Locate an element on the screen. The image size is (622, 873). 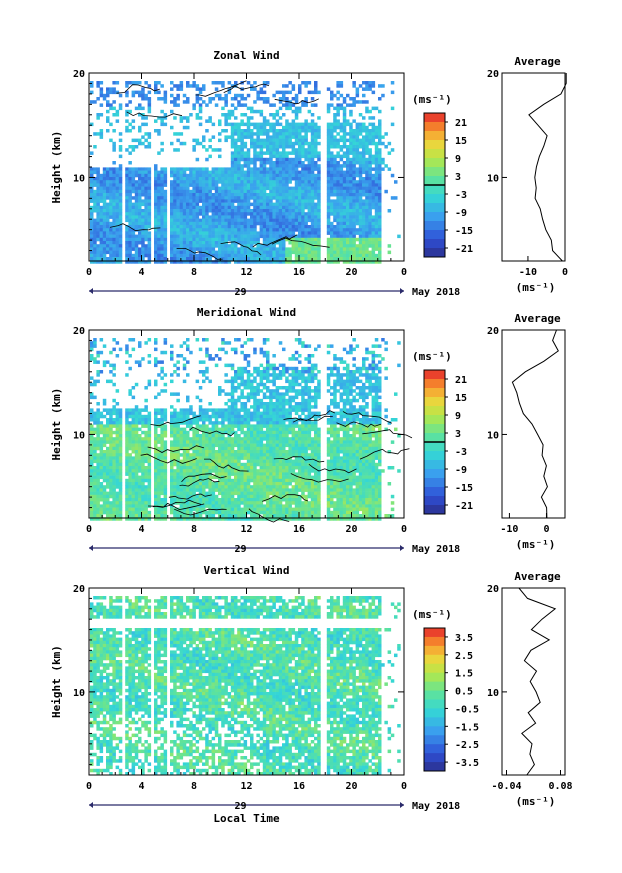
colorbar-tick-label: -2.5 is located at coordinates (467, 745).